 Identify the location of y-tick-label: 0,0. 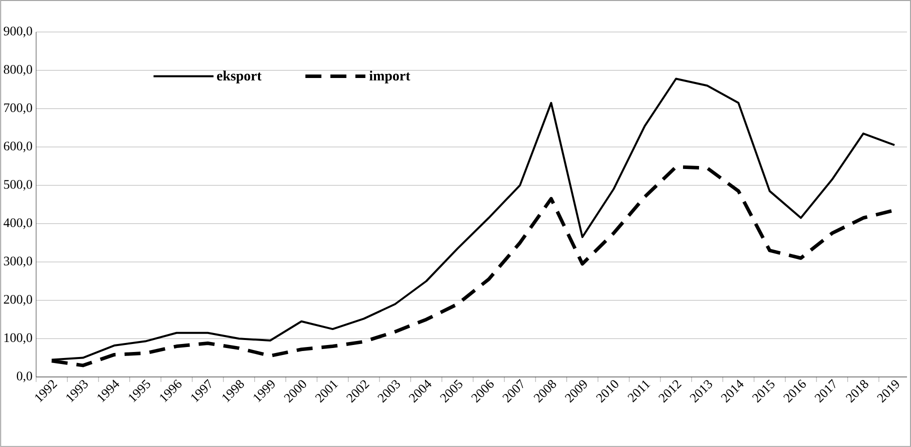
(24, 377).